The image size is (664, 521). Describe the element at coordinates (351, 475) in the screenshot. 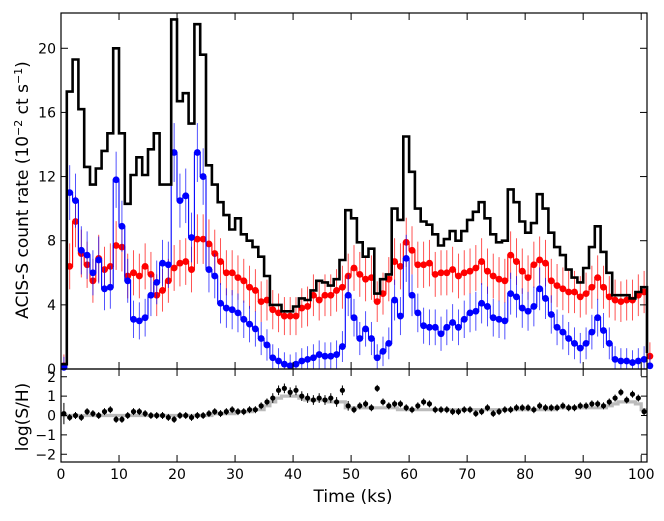

I see `x-tick-label: 50` at that location.